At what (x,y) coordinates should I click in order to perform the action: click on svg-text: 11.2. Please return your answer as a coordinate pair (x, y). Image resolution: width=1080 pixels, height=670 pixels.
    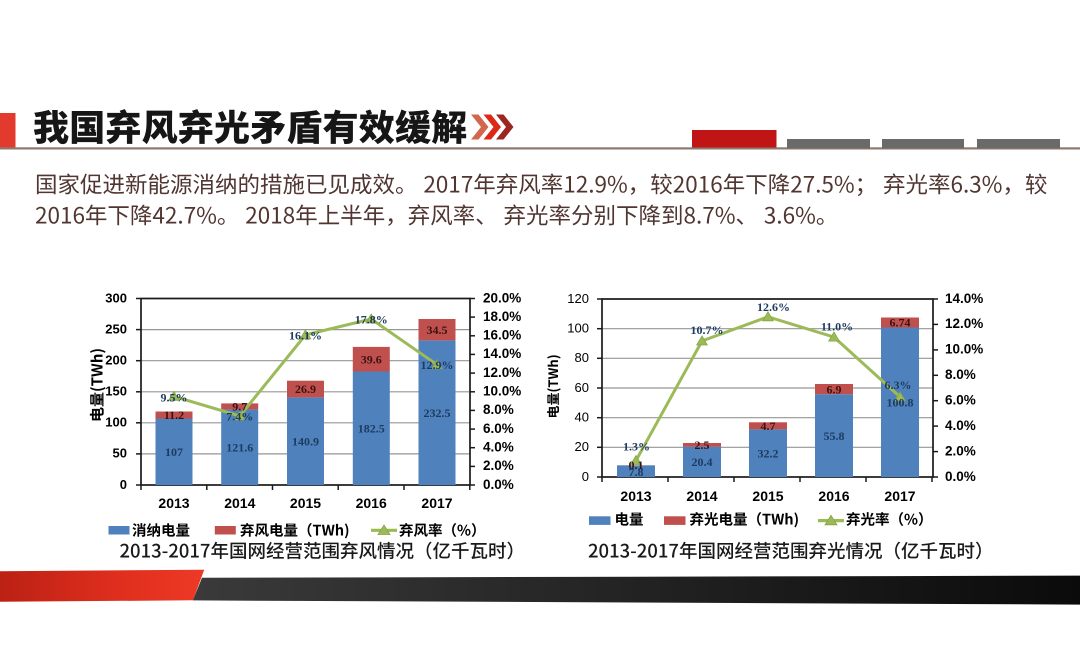
    Looking at the image, I should click on (174, 415).